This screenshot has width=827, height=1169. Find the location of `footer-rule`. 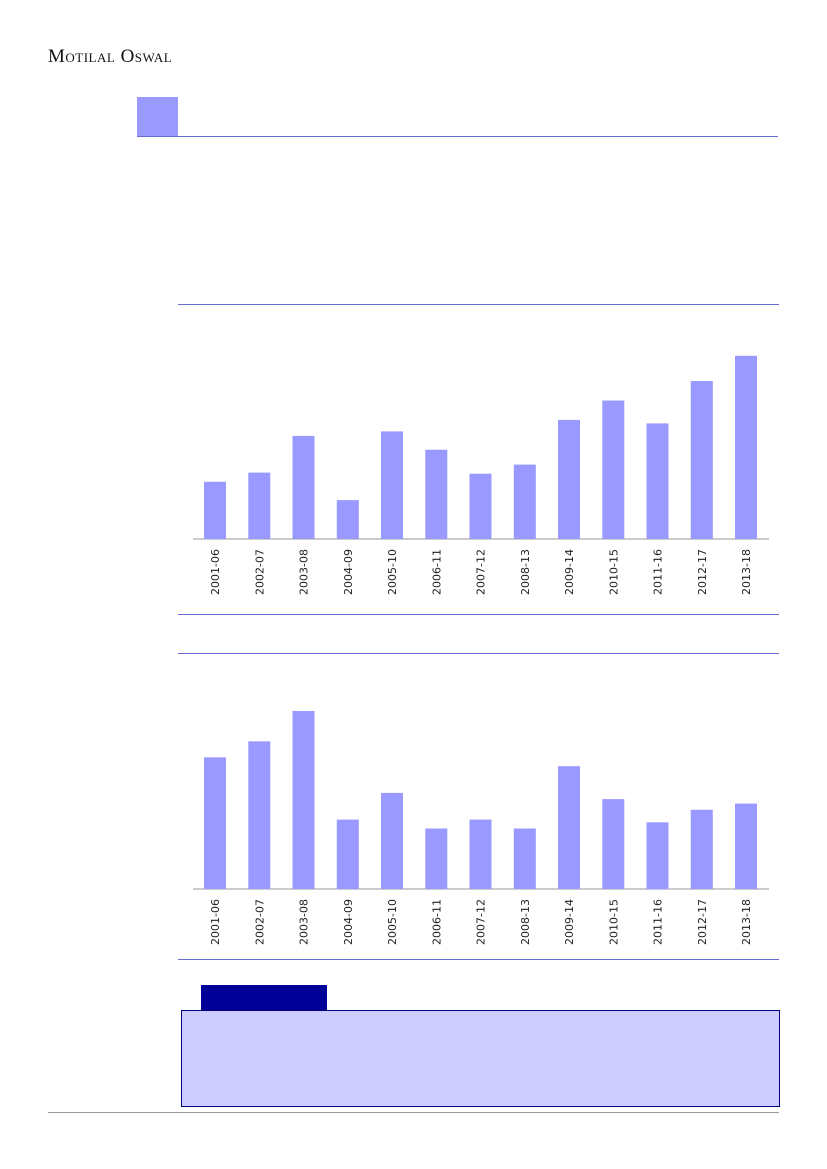

footer-rule is located at coordinates (413, 1112).